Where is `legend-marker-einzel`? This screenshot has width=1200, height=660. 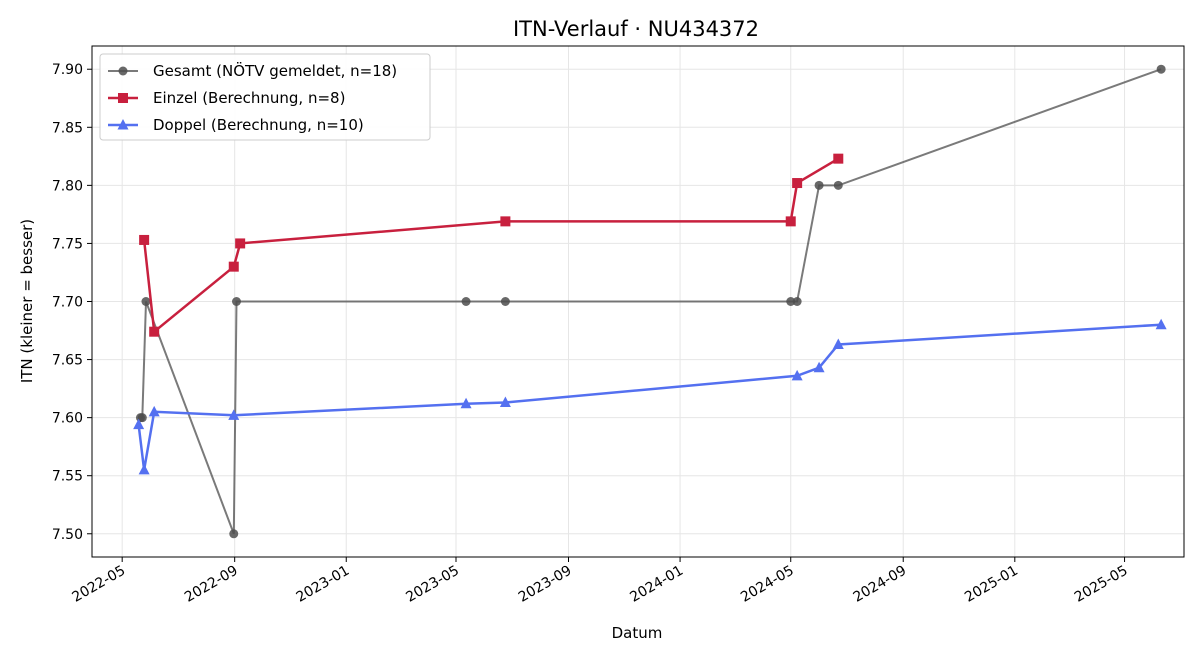
legend-marker-einzel is located at coordinates (123, 98).